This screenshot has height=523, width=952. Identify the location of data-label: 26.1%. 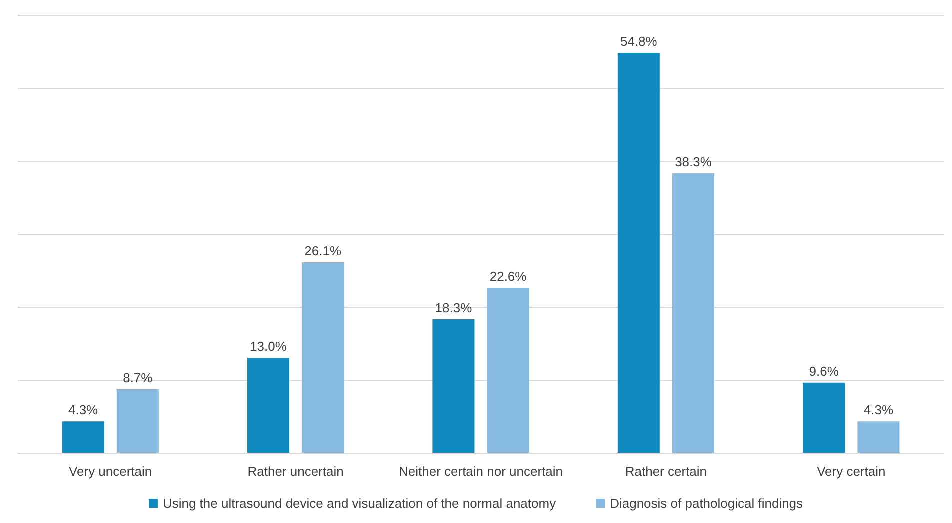
(323, 250).